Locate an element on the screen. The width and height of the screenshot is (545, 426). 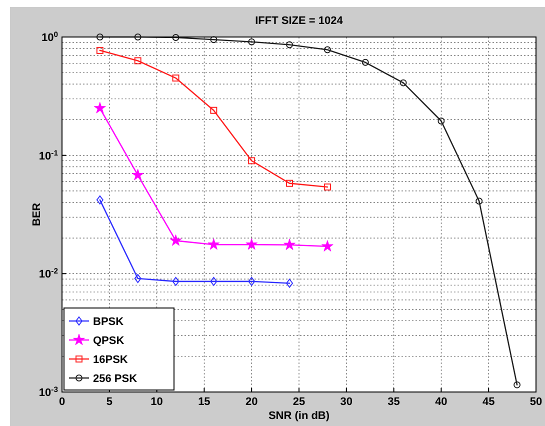
x-tick-label: 25 is located at coordinates (299, 402).